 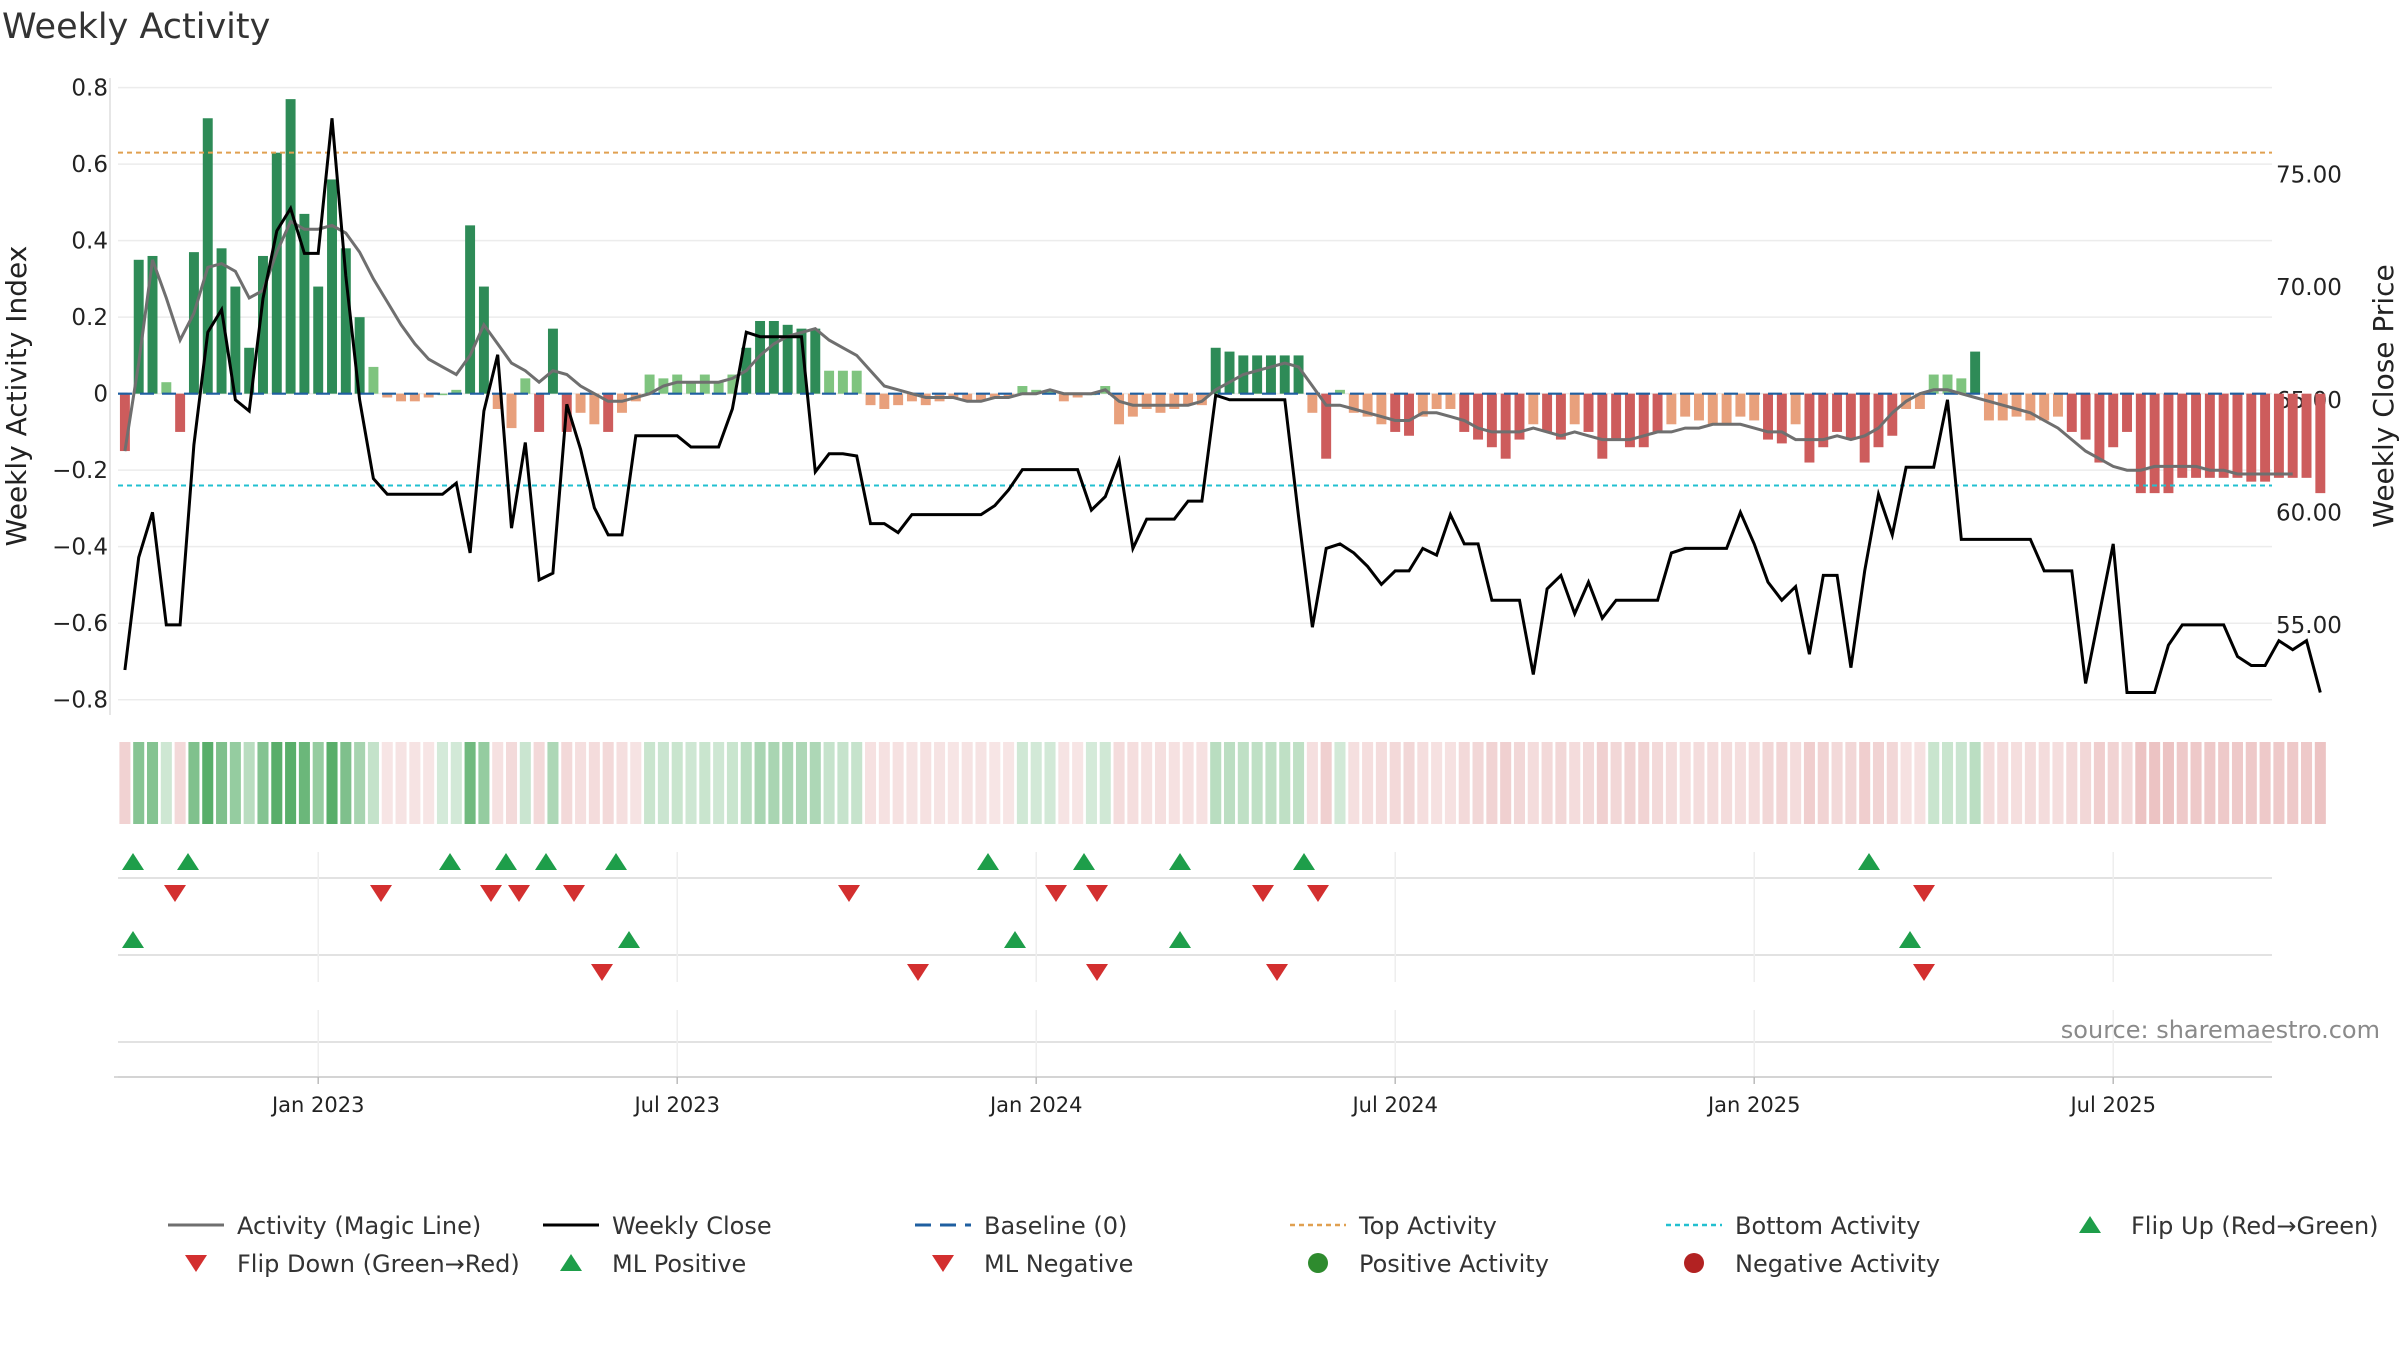 What do you see at coordinates (324, 1226) in the screenshot?
I see `legend-item: Activity (Magic Line)` at bounding box center [324, 1226].